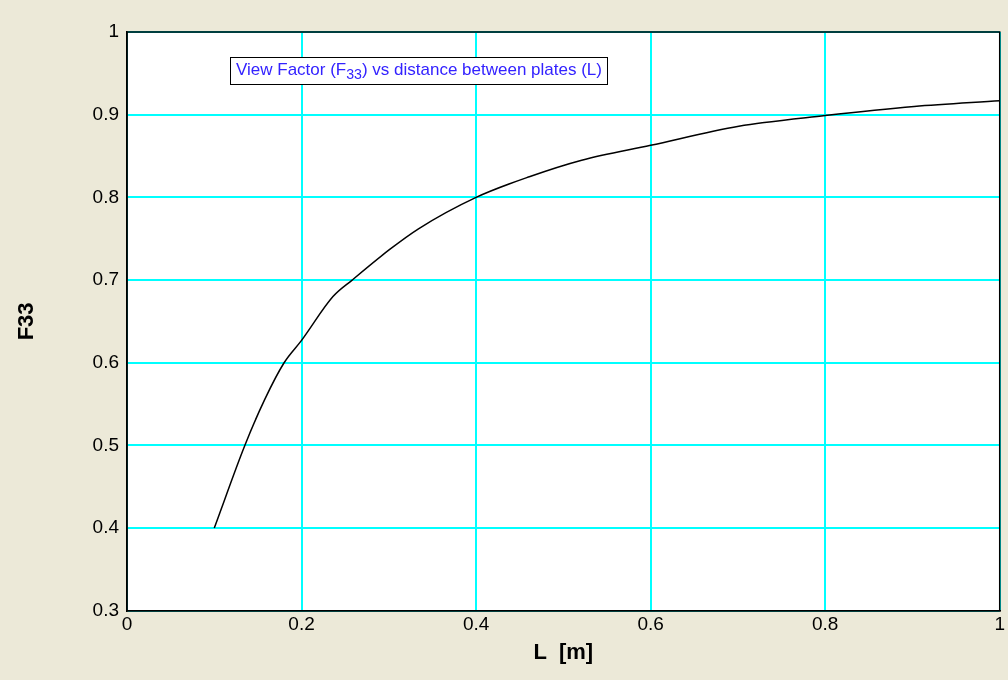 The image size is (1008, 680). Describe the element at coordinates (105, 279) in the screenshot. I see `y-tick-label: 0.7` at that location.